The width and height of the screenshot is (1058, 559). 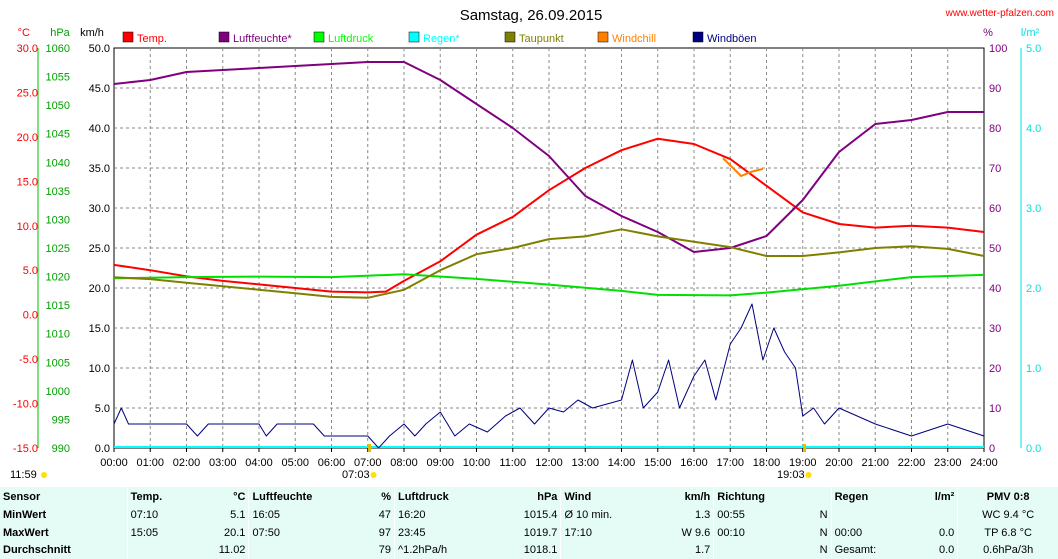 What do you see at coordinates (935, 515) in the screenshot?
I see `rain-value` at bounding box center [935, 515].